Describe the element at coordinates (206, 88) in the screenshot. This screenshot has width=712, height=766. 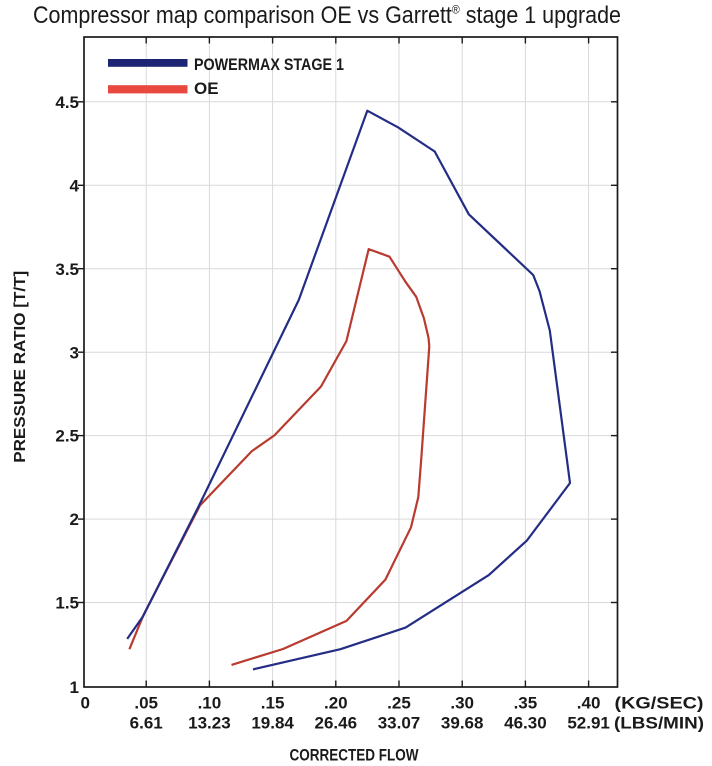
I see `svg-text: OE` at that location.